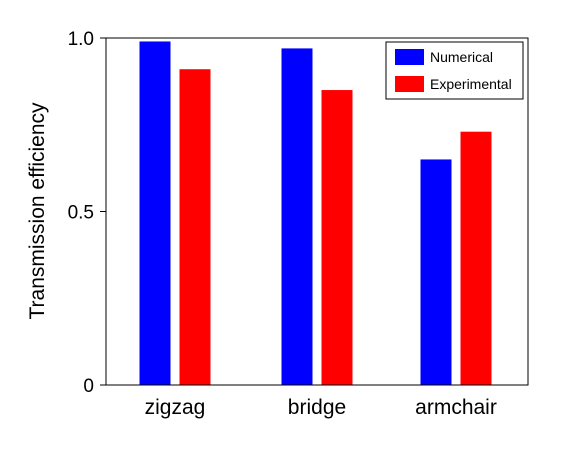 Image resolution: width=567 pixels, height=454 pixels. I want to click on bar-numerical-zigzag, so click(155, 213).